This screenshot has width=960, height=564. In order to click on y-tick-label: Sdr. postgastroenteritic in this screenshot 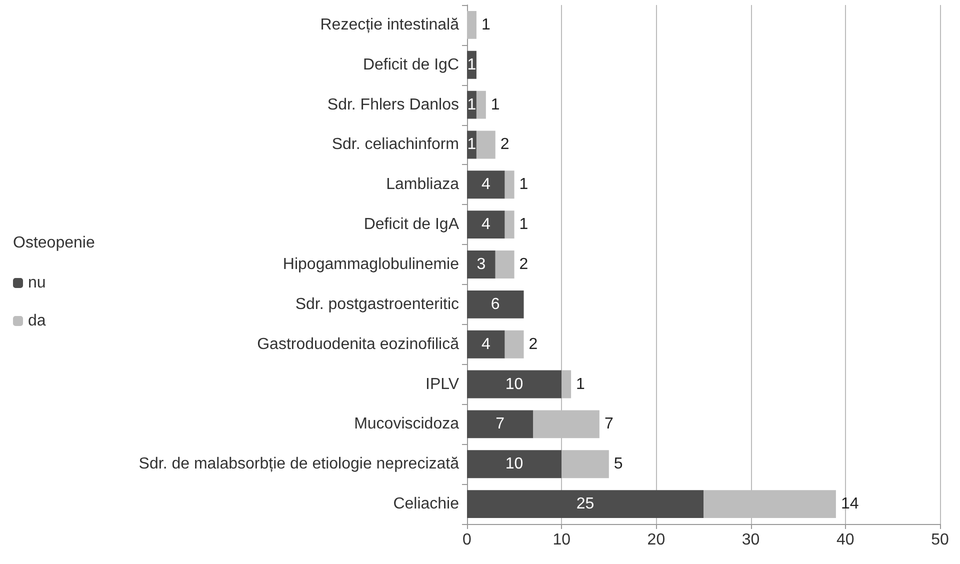, I will do `click(377, 304)`.